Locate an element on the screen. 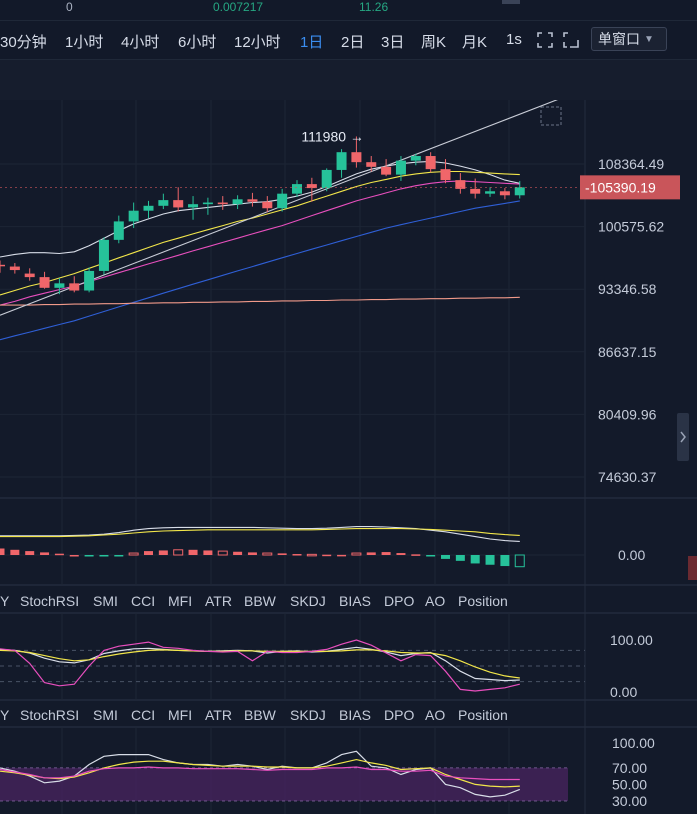 This screenshot has width=697, height=814. interval-week: 周K is located at coordinates (434, 42).